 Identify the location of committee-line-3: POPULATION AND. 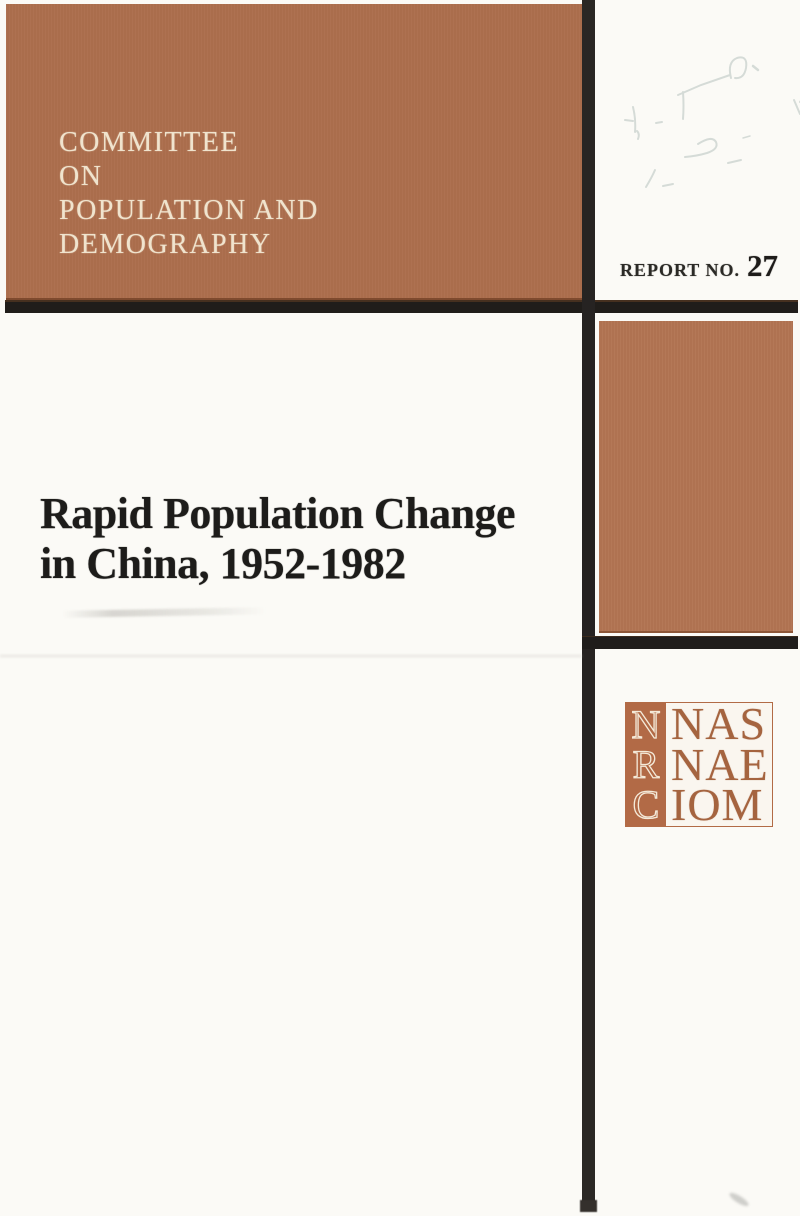
(189, 210).